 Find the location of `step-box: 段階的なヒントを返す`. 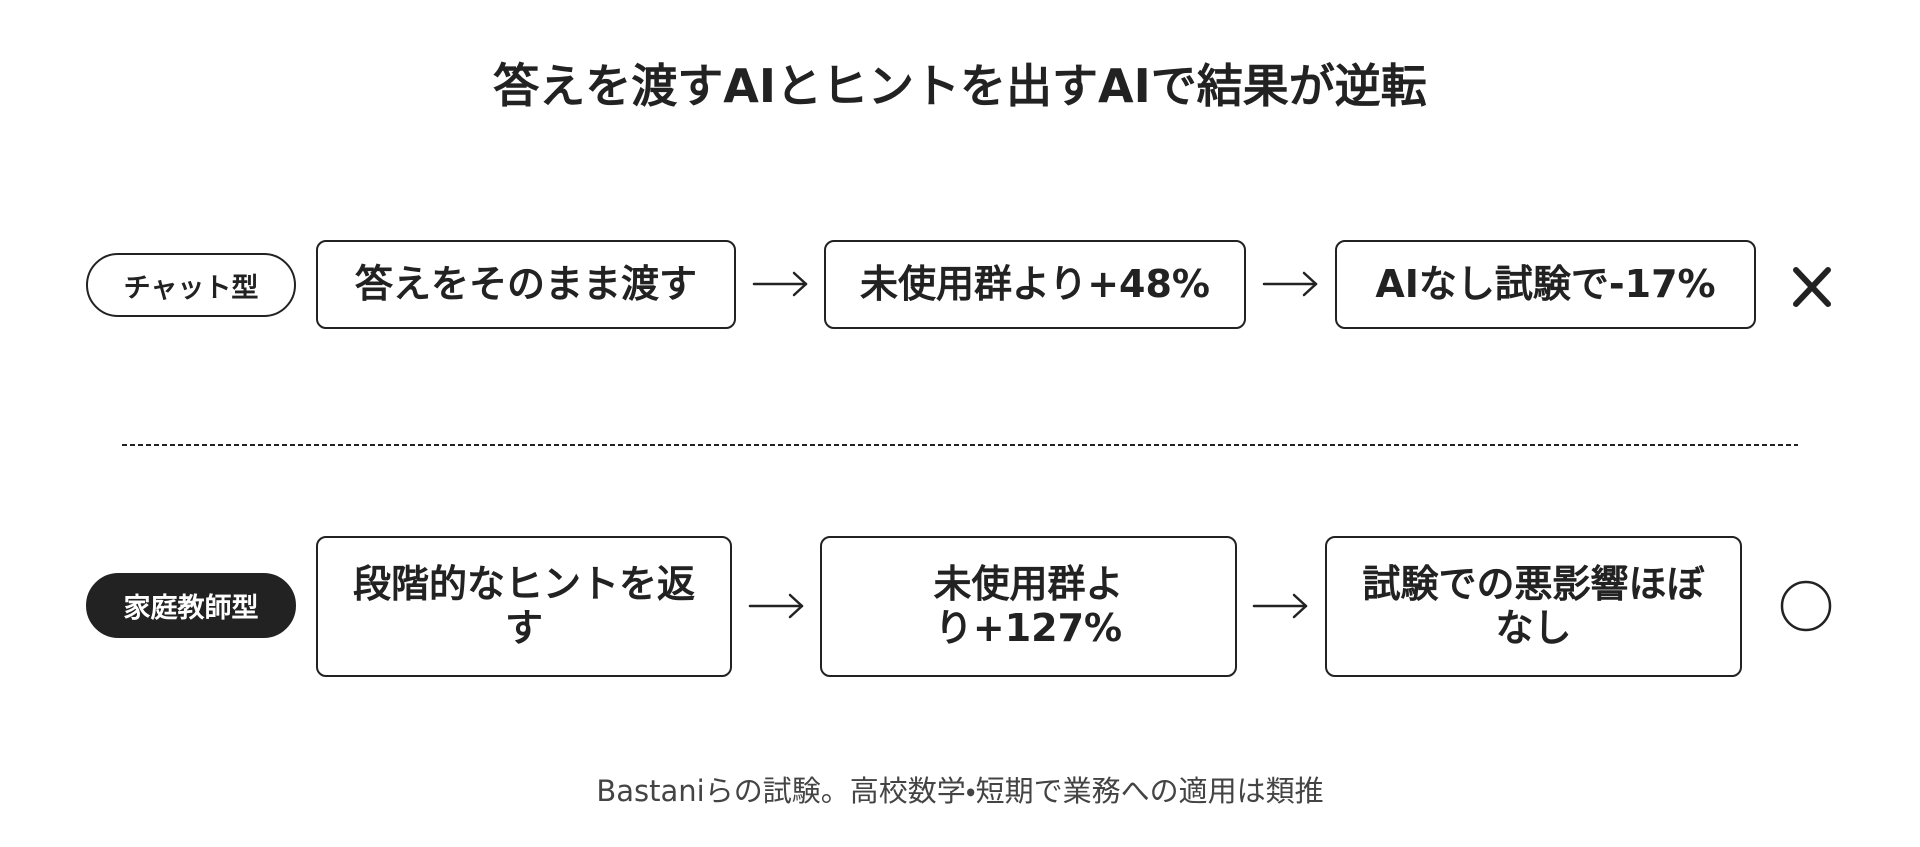

step-box: 段階的なヒントを返す is located at coordinates (524, 606).